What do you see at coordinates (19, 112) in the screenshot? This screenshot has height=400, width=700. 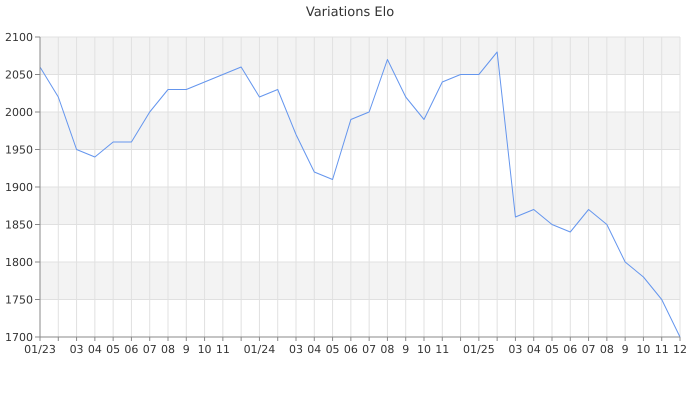 I see `y-tick-label: 2000` at bounding box center [19, 112].